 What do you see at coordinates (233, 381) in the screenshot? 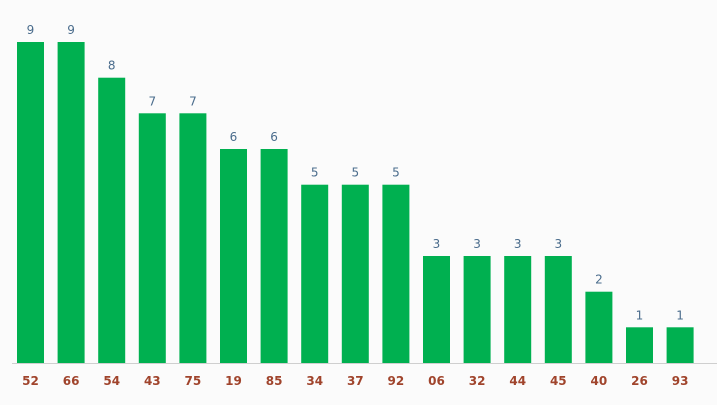
I see `category-label-19: 19` at bounding box center [233, 381].